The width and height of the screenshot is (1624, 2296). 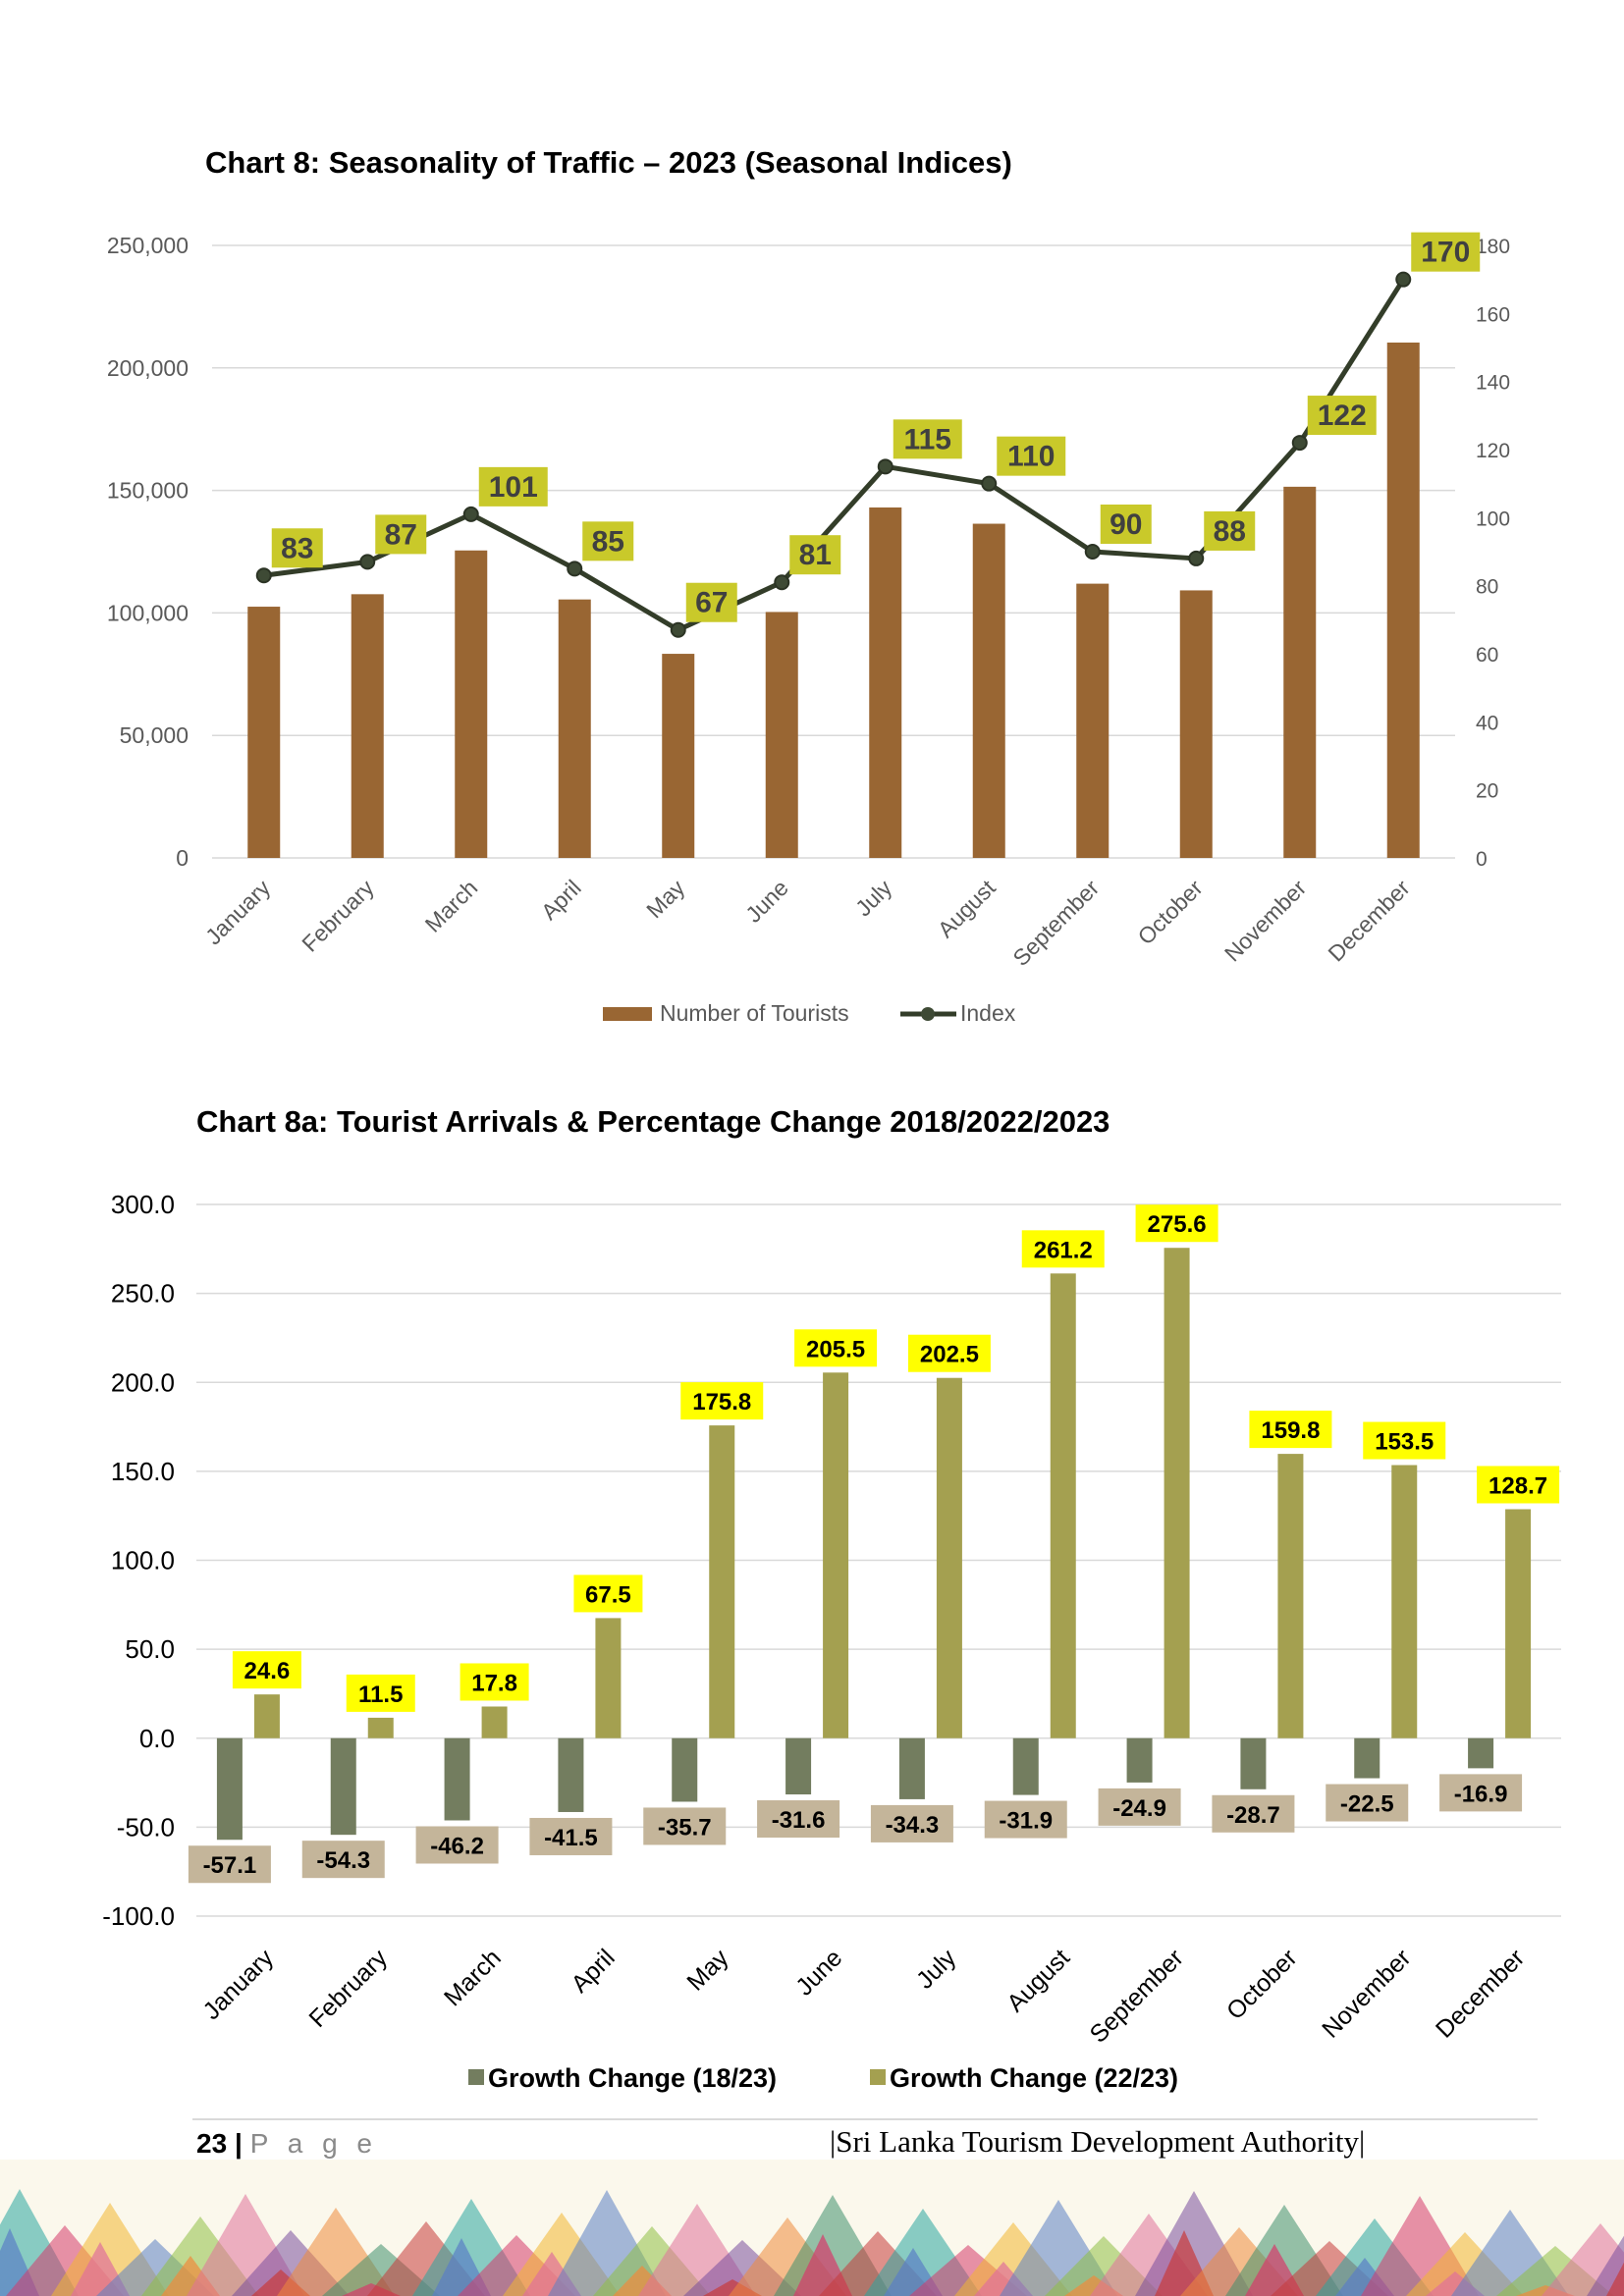 What do you see at coordinates (157, 1738) in the screenshot?
I see `y-axis-tick-label: 0.0` at bounding box center [157, 1738].